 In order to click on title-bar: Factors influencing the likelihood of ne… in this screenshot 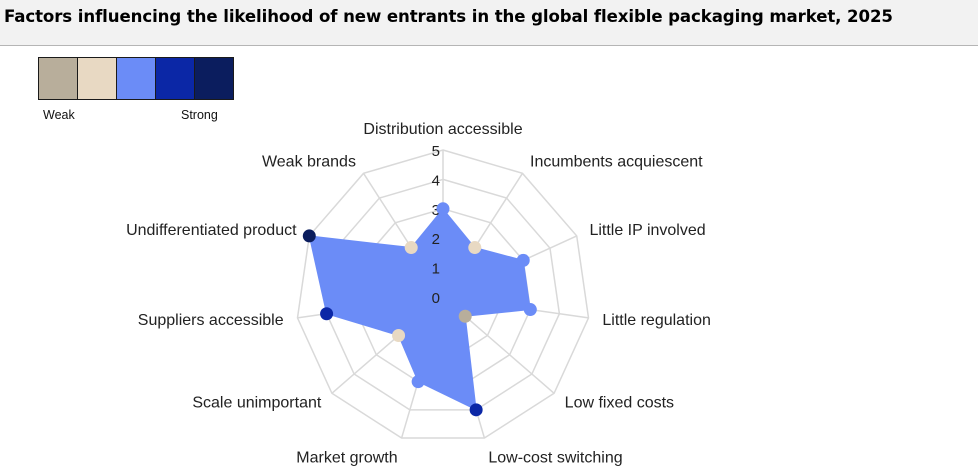, I will do `click(489, 23)`.